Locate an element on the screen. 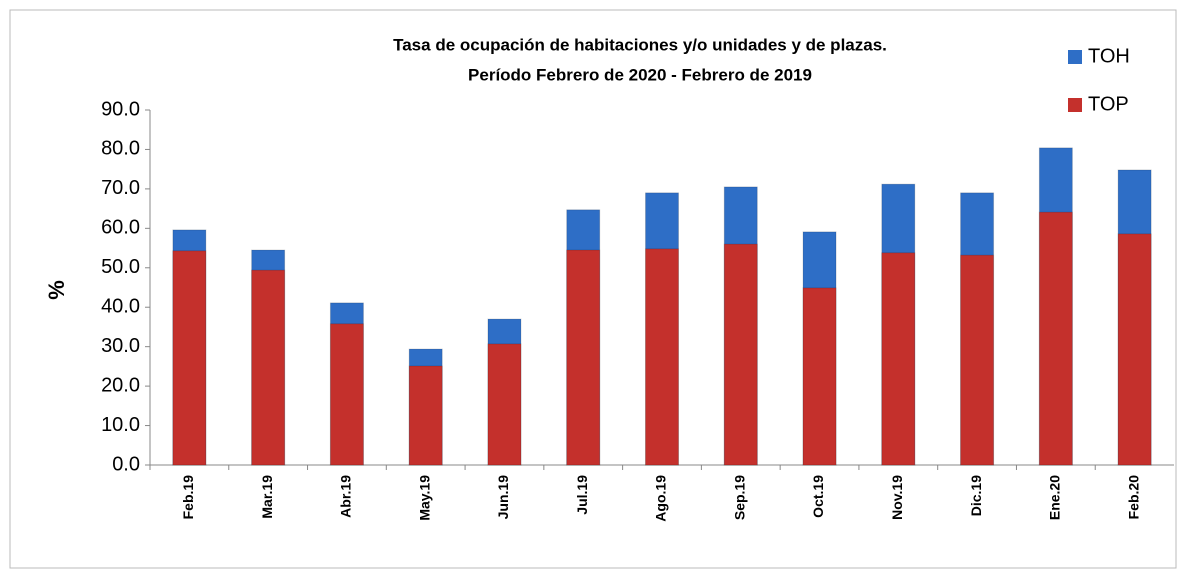  x-tick-label: Abr.19 is located at coordinates (346, 496).